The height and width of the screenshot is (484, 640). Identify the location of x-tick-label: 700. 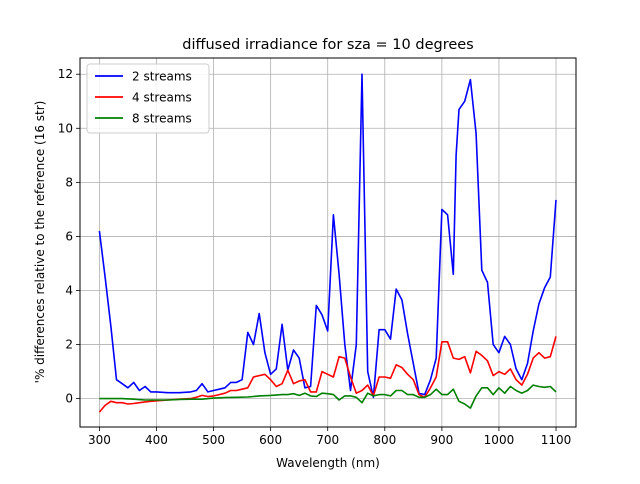
(327, 440).